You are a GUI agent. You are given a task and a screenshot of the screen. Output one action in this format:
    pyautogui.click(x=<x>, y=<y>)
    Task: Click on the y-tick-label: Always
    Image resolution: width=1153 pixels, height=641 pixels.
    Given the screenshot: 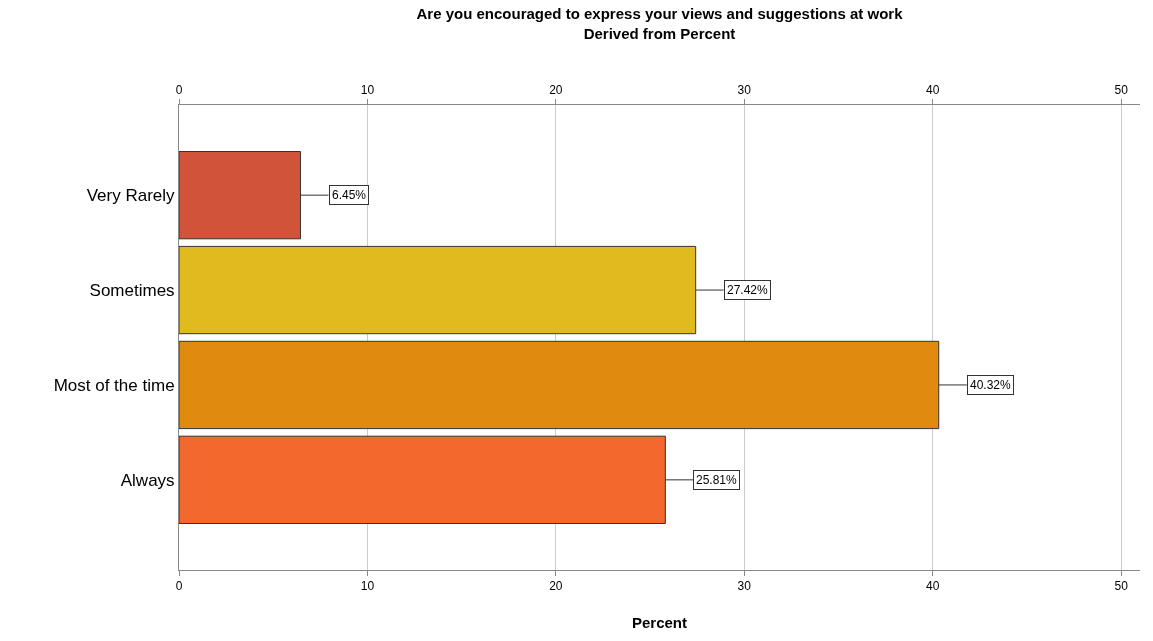 What is the action you would take?
    pyautogui.click(x=147, y=480)
    